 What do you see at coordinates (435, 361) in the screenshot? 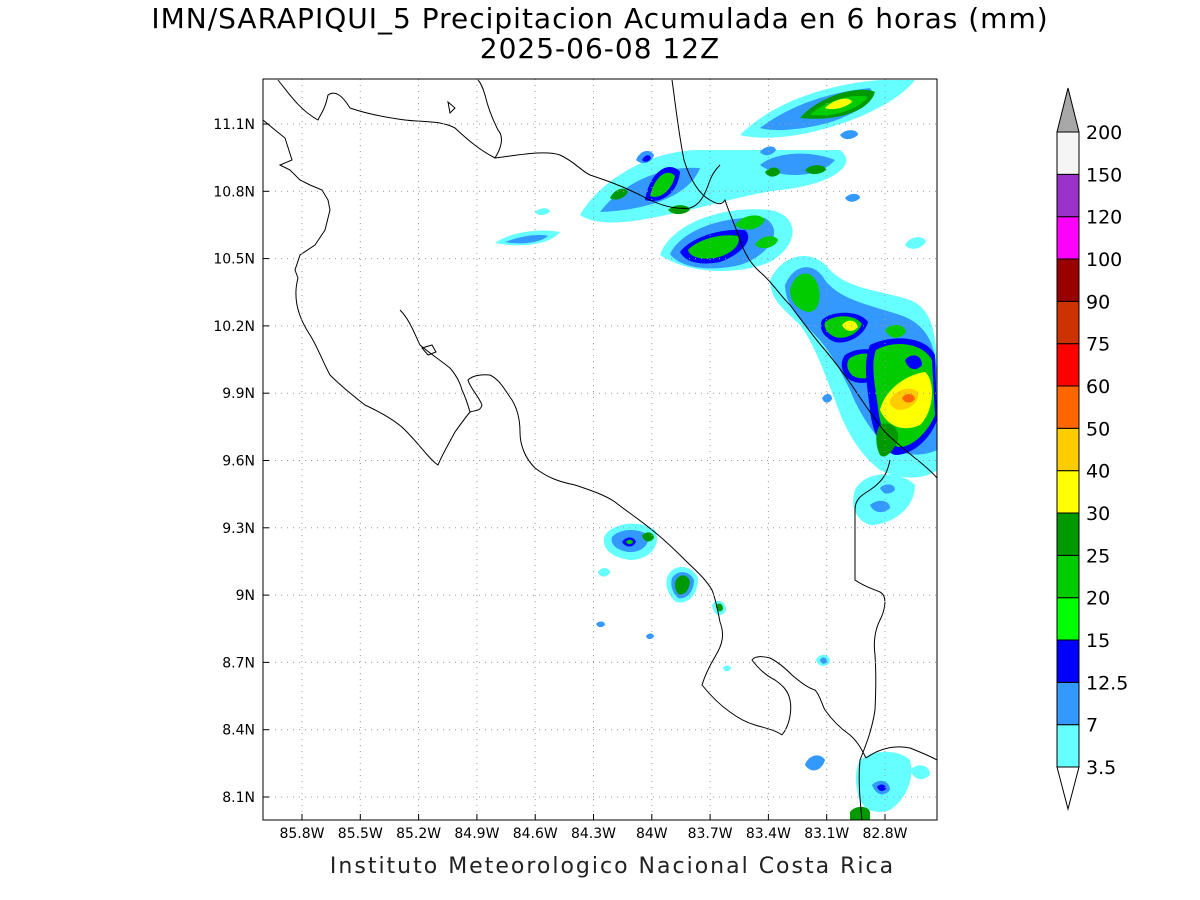
I see `coastline-nicoya` at bounding box center [435, 361].